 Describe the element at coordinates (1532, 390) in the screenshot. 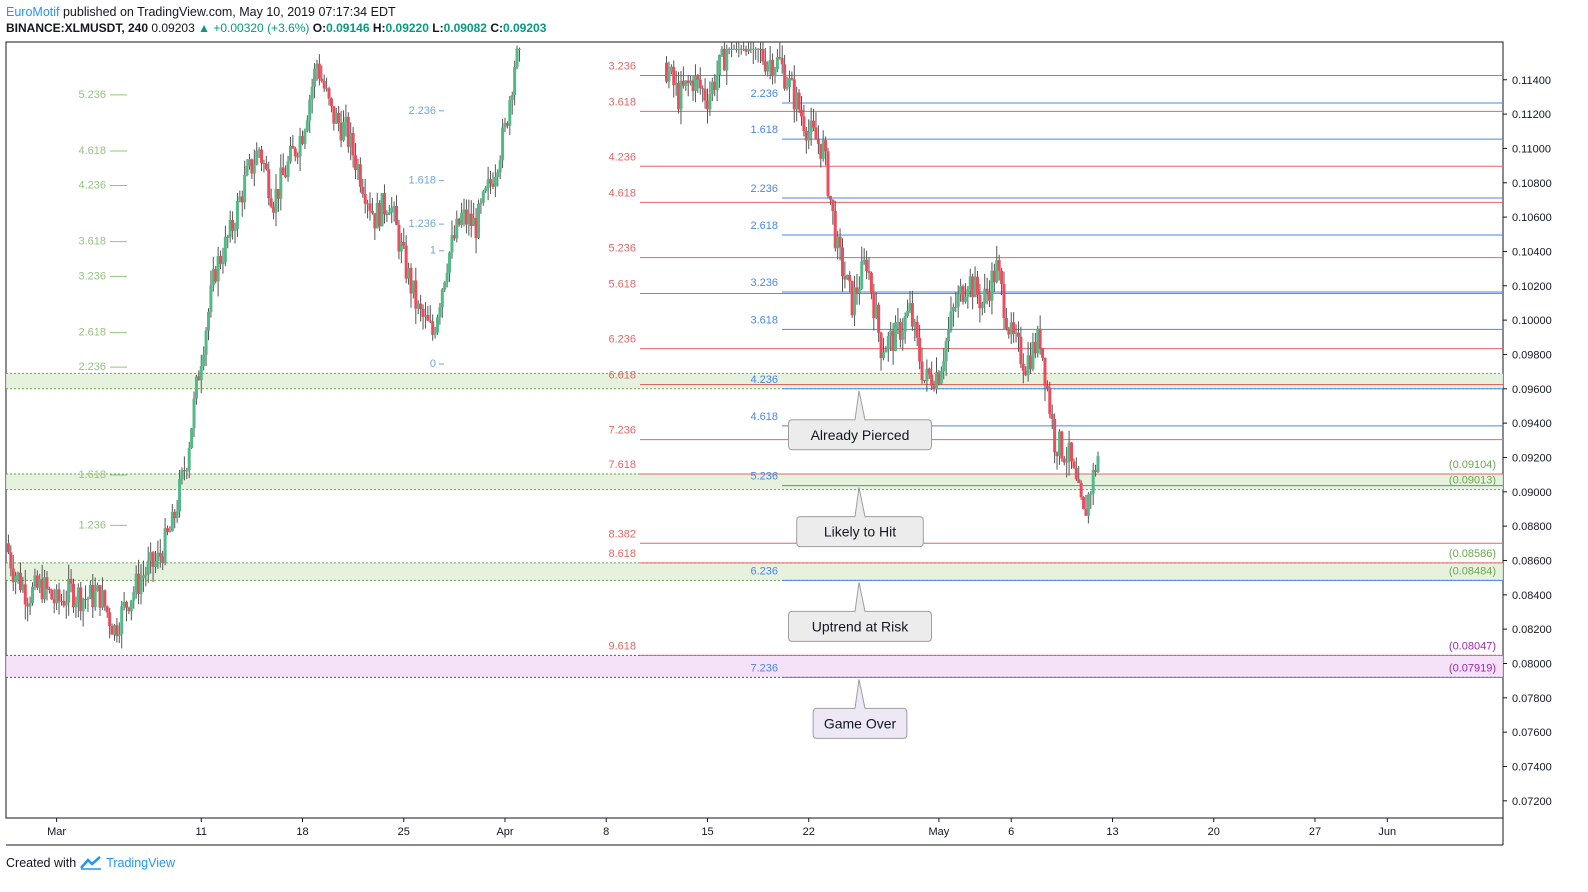

I see `y-tick-label: 0.09600` at that location.